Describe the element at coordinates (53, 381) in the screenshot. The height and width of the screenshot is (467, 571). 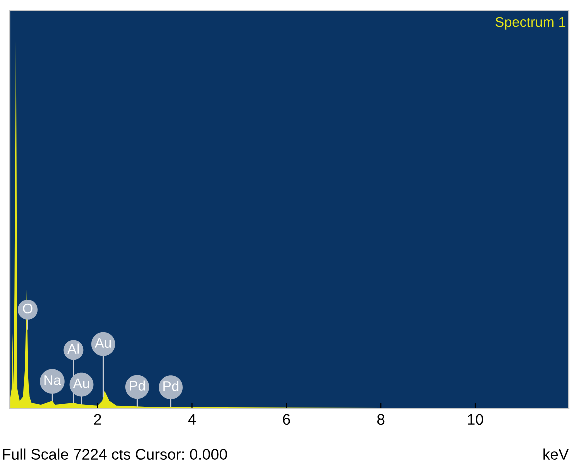
I see `annotation: Na` at that location.